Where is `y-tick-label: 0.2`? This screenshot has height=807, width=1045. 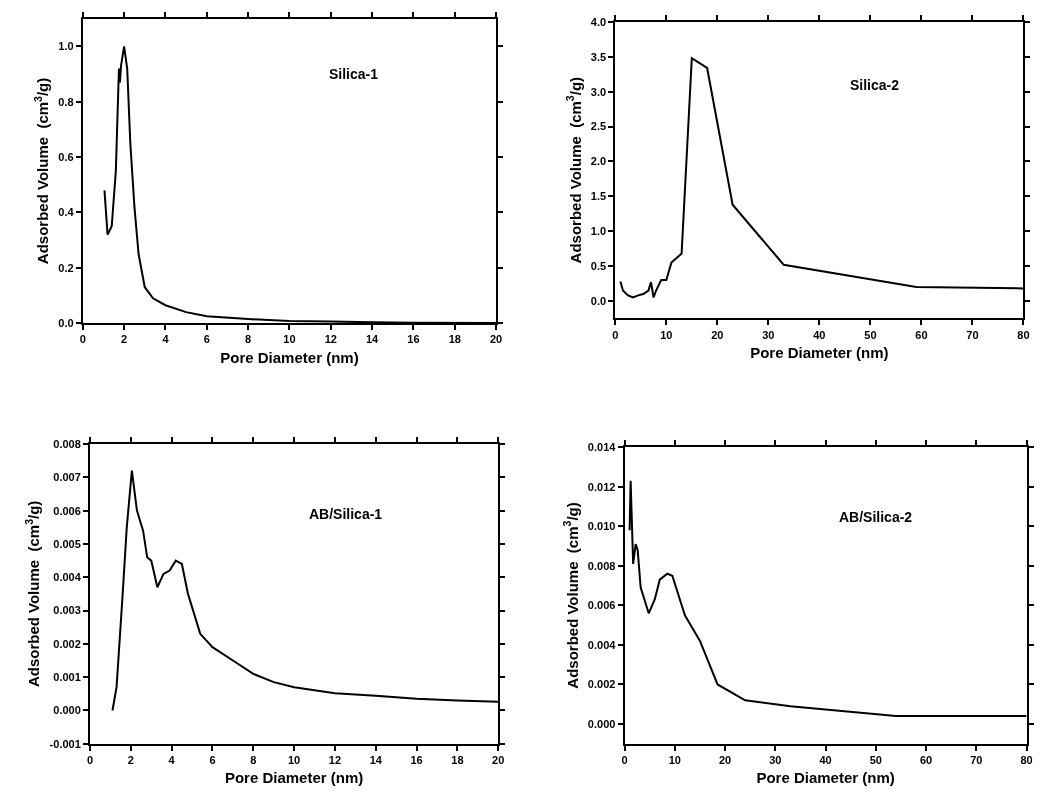 y-tick-label: 0.2 is located at coordinates (66, 267).